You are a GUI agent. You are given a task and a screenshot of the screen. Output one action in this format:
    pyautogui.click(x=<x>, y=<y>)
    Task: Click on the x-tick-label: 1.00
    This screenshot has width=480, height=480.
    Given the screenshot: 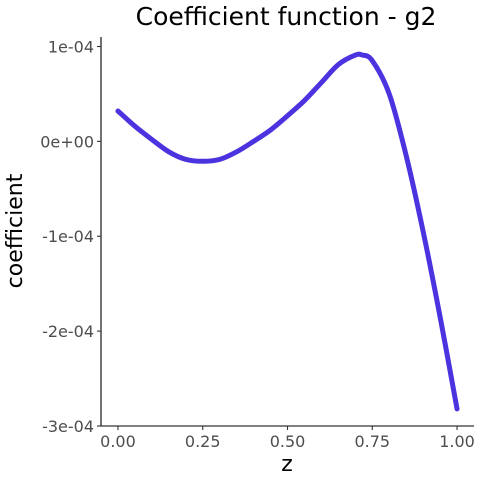 What is the action you would take?
    pyautogui.click(x=457, y=441)
    